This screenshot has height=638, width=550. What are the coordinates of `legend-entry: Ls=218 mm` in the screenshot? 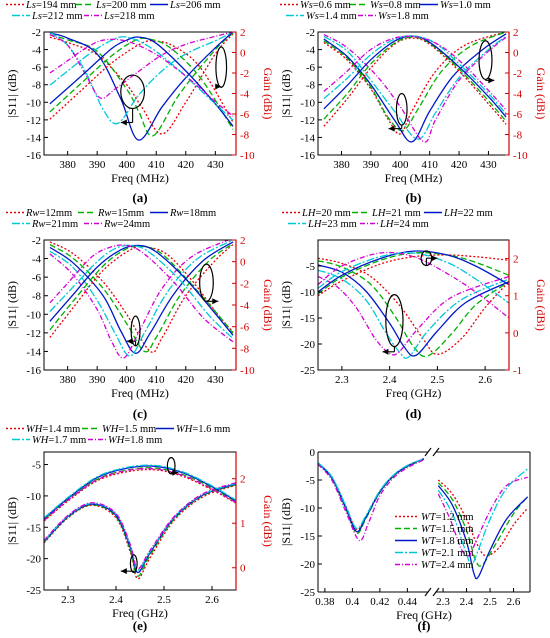 It's located at (129, 16).